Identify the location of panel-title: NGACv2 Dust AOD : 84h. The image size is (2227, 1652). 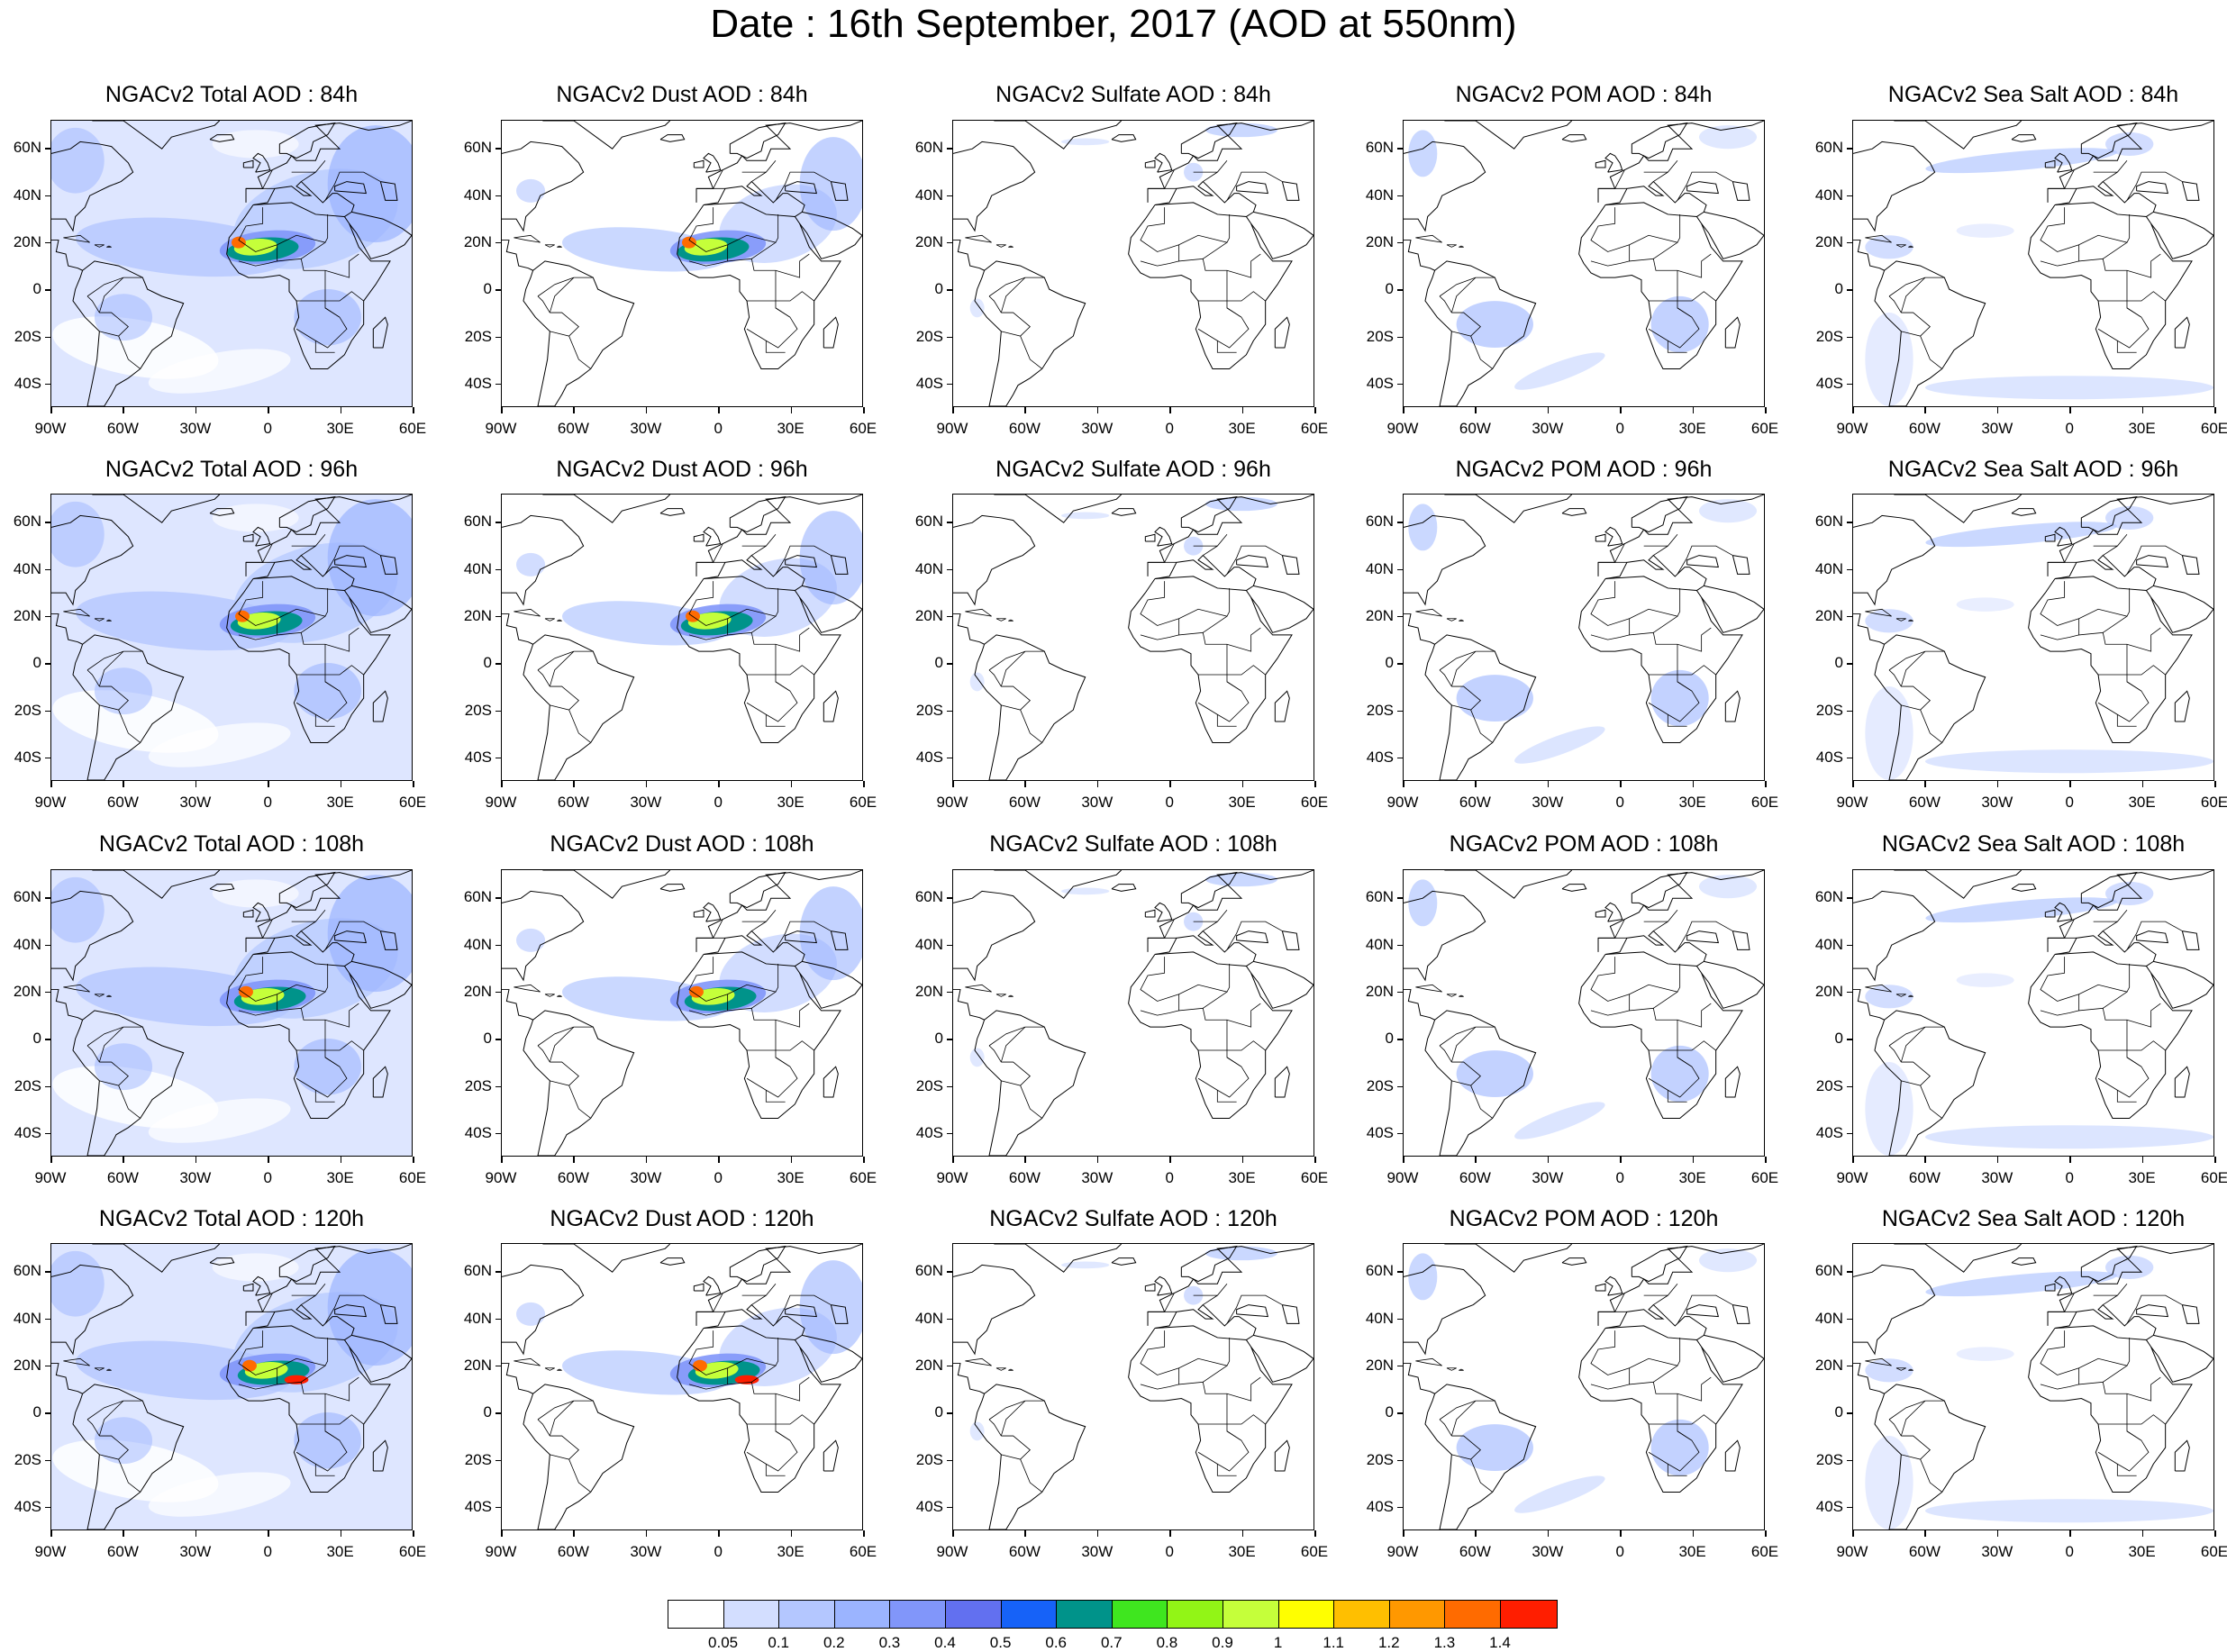
(682, 94).